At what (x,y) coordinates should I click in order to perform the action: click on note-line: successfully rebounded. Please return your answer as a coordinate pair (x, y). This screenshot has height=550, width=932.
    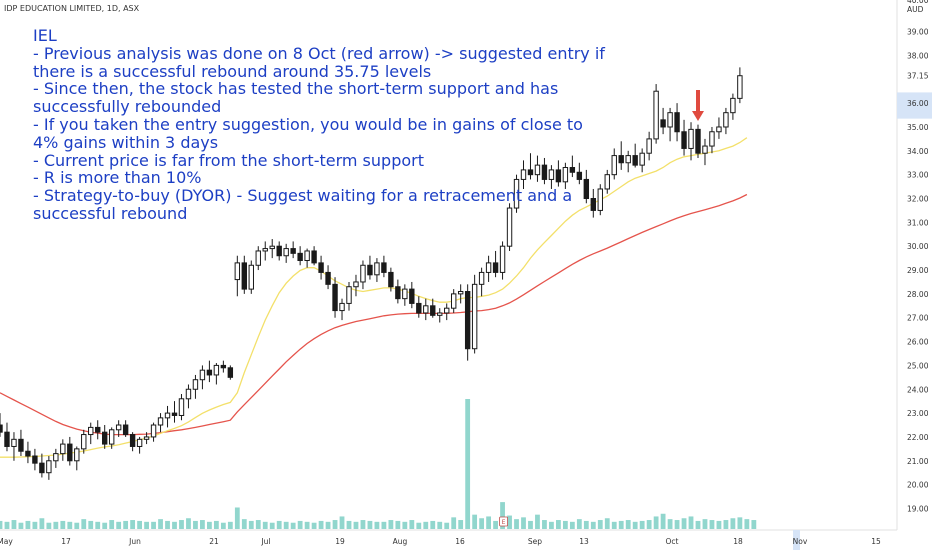
    Looking at the image, I should click on (127, 107).